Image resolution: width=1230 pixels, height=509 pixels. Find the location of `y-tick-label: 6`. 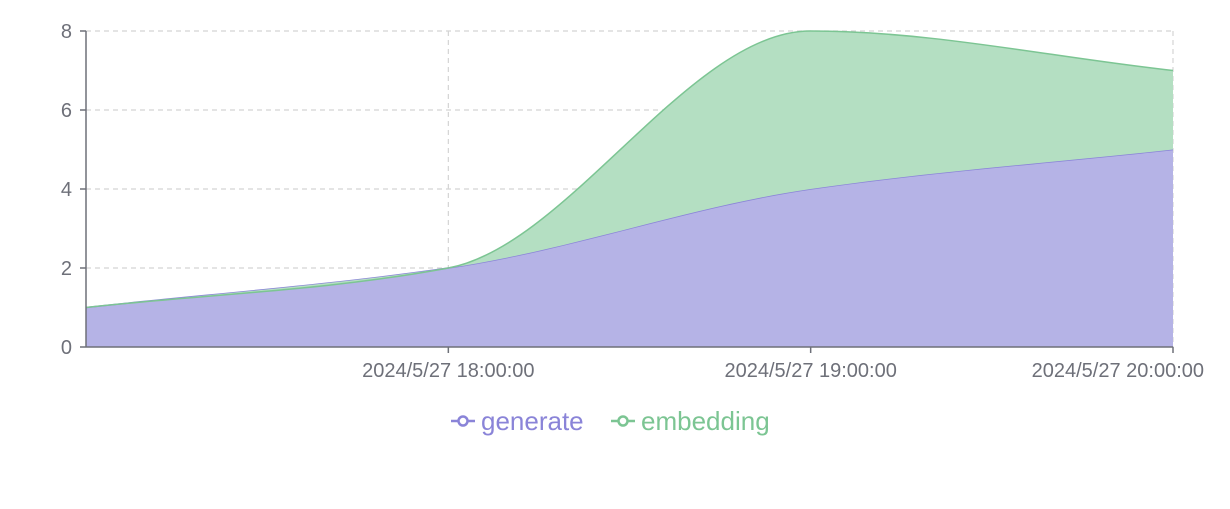

y-tick-label: 6 is located at coordinates (66, 111).